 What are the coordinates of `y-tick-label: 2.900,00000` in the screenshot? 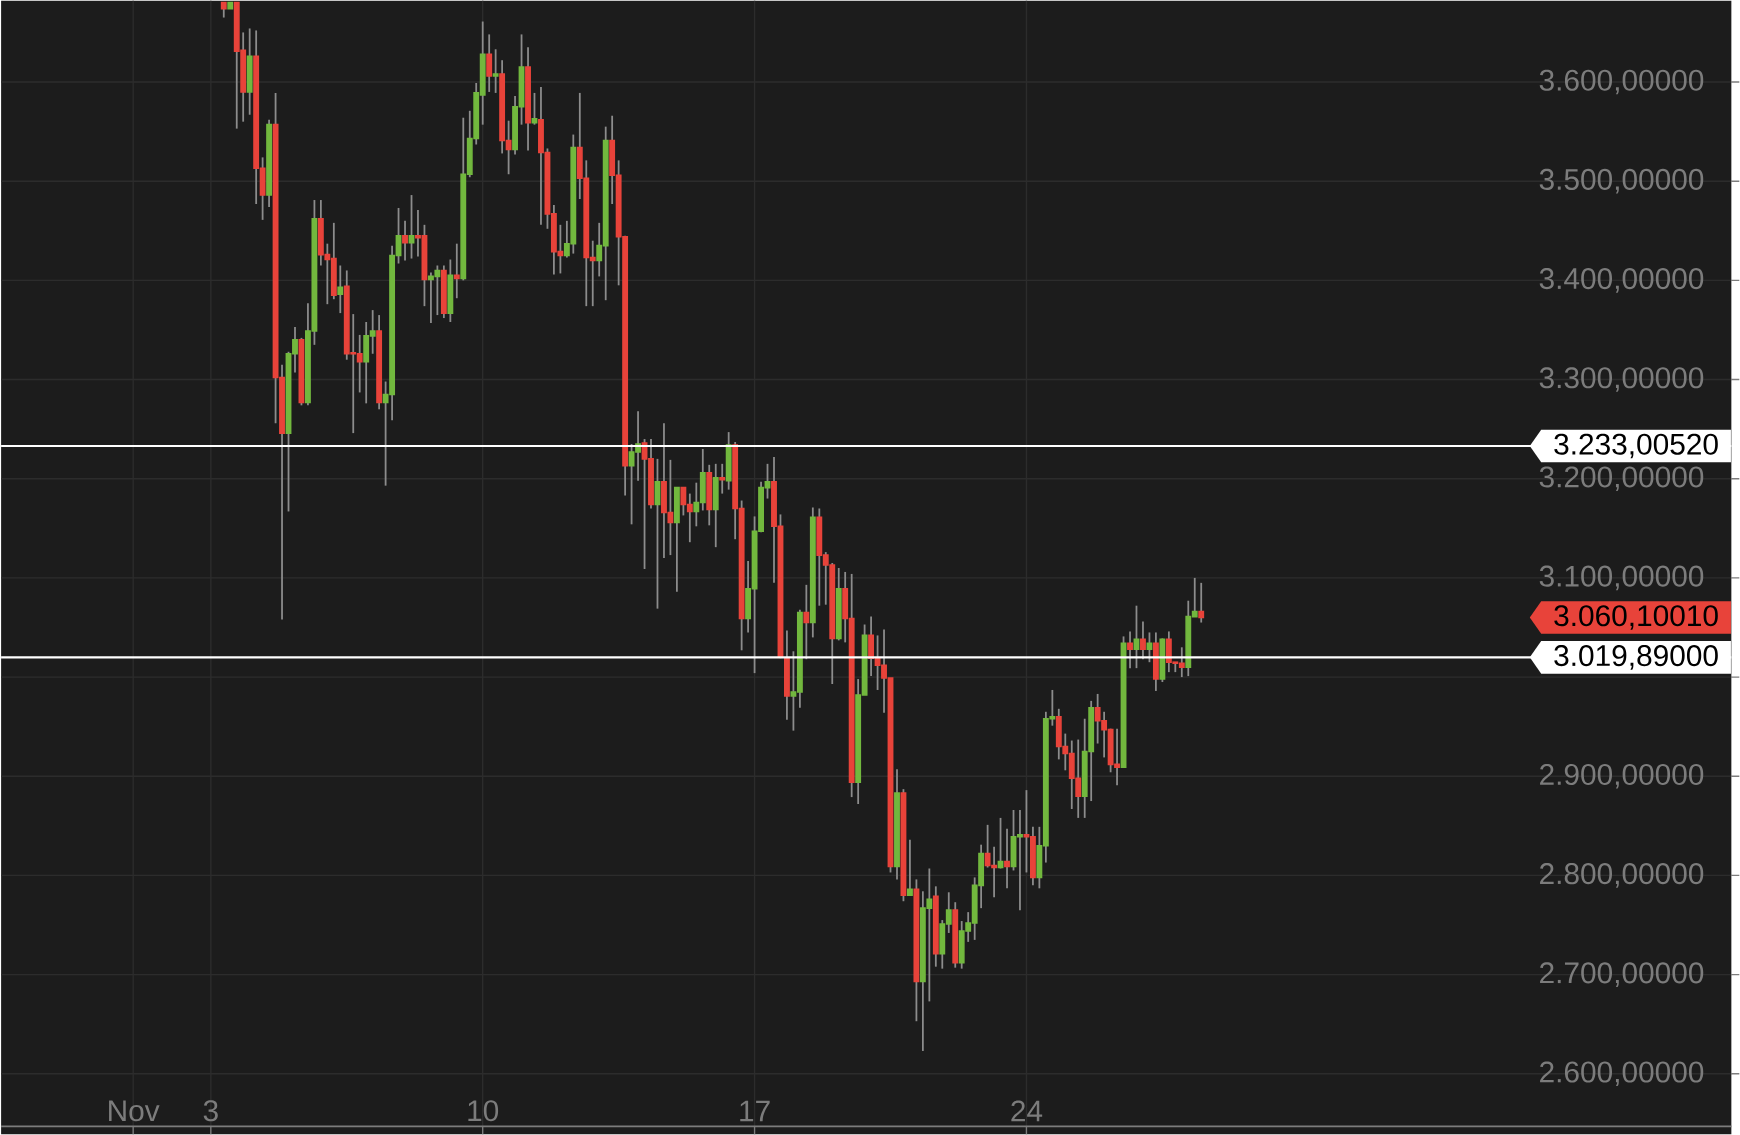 It's located at (1622, 776).